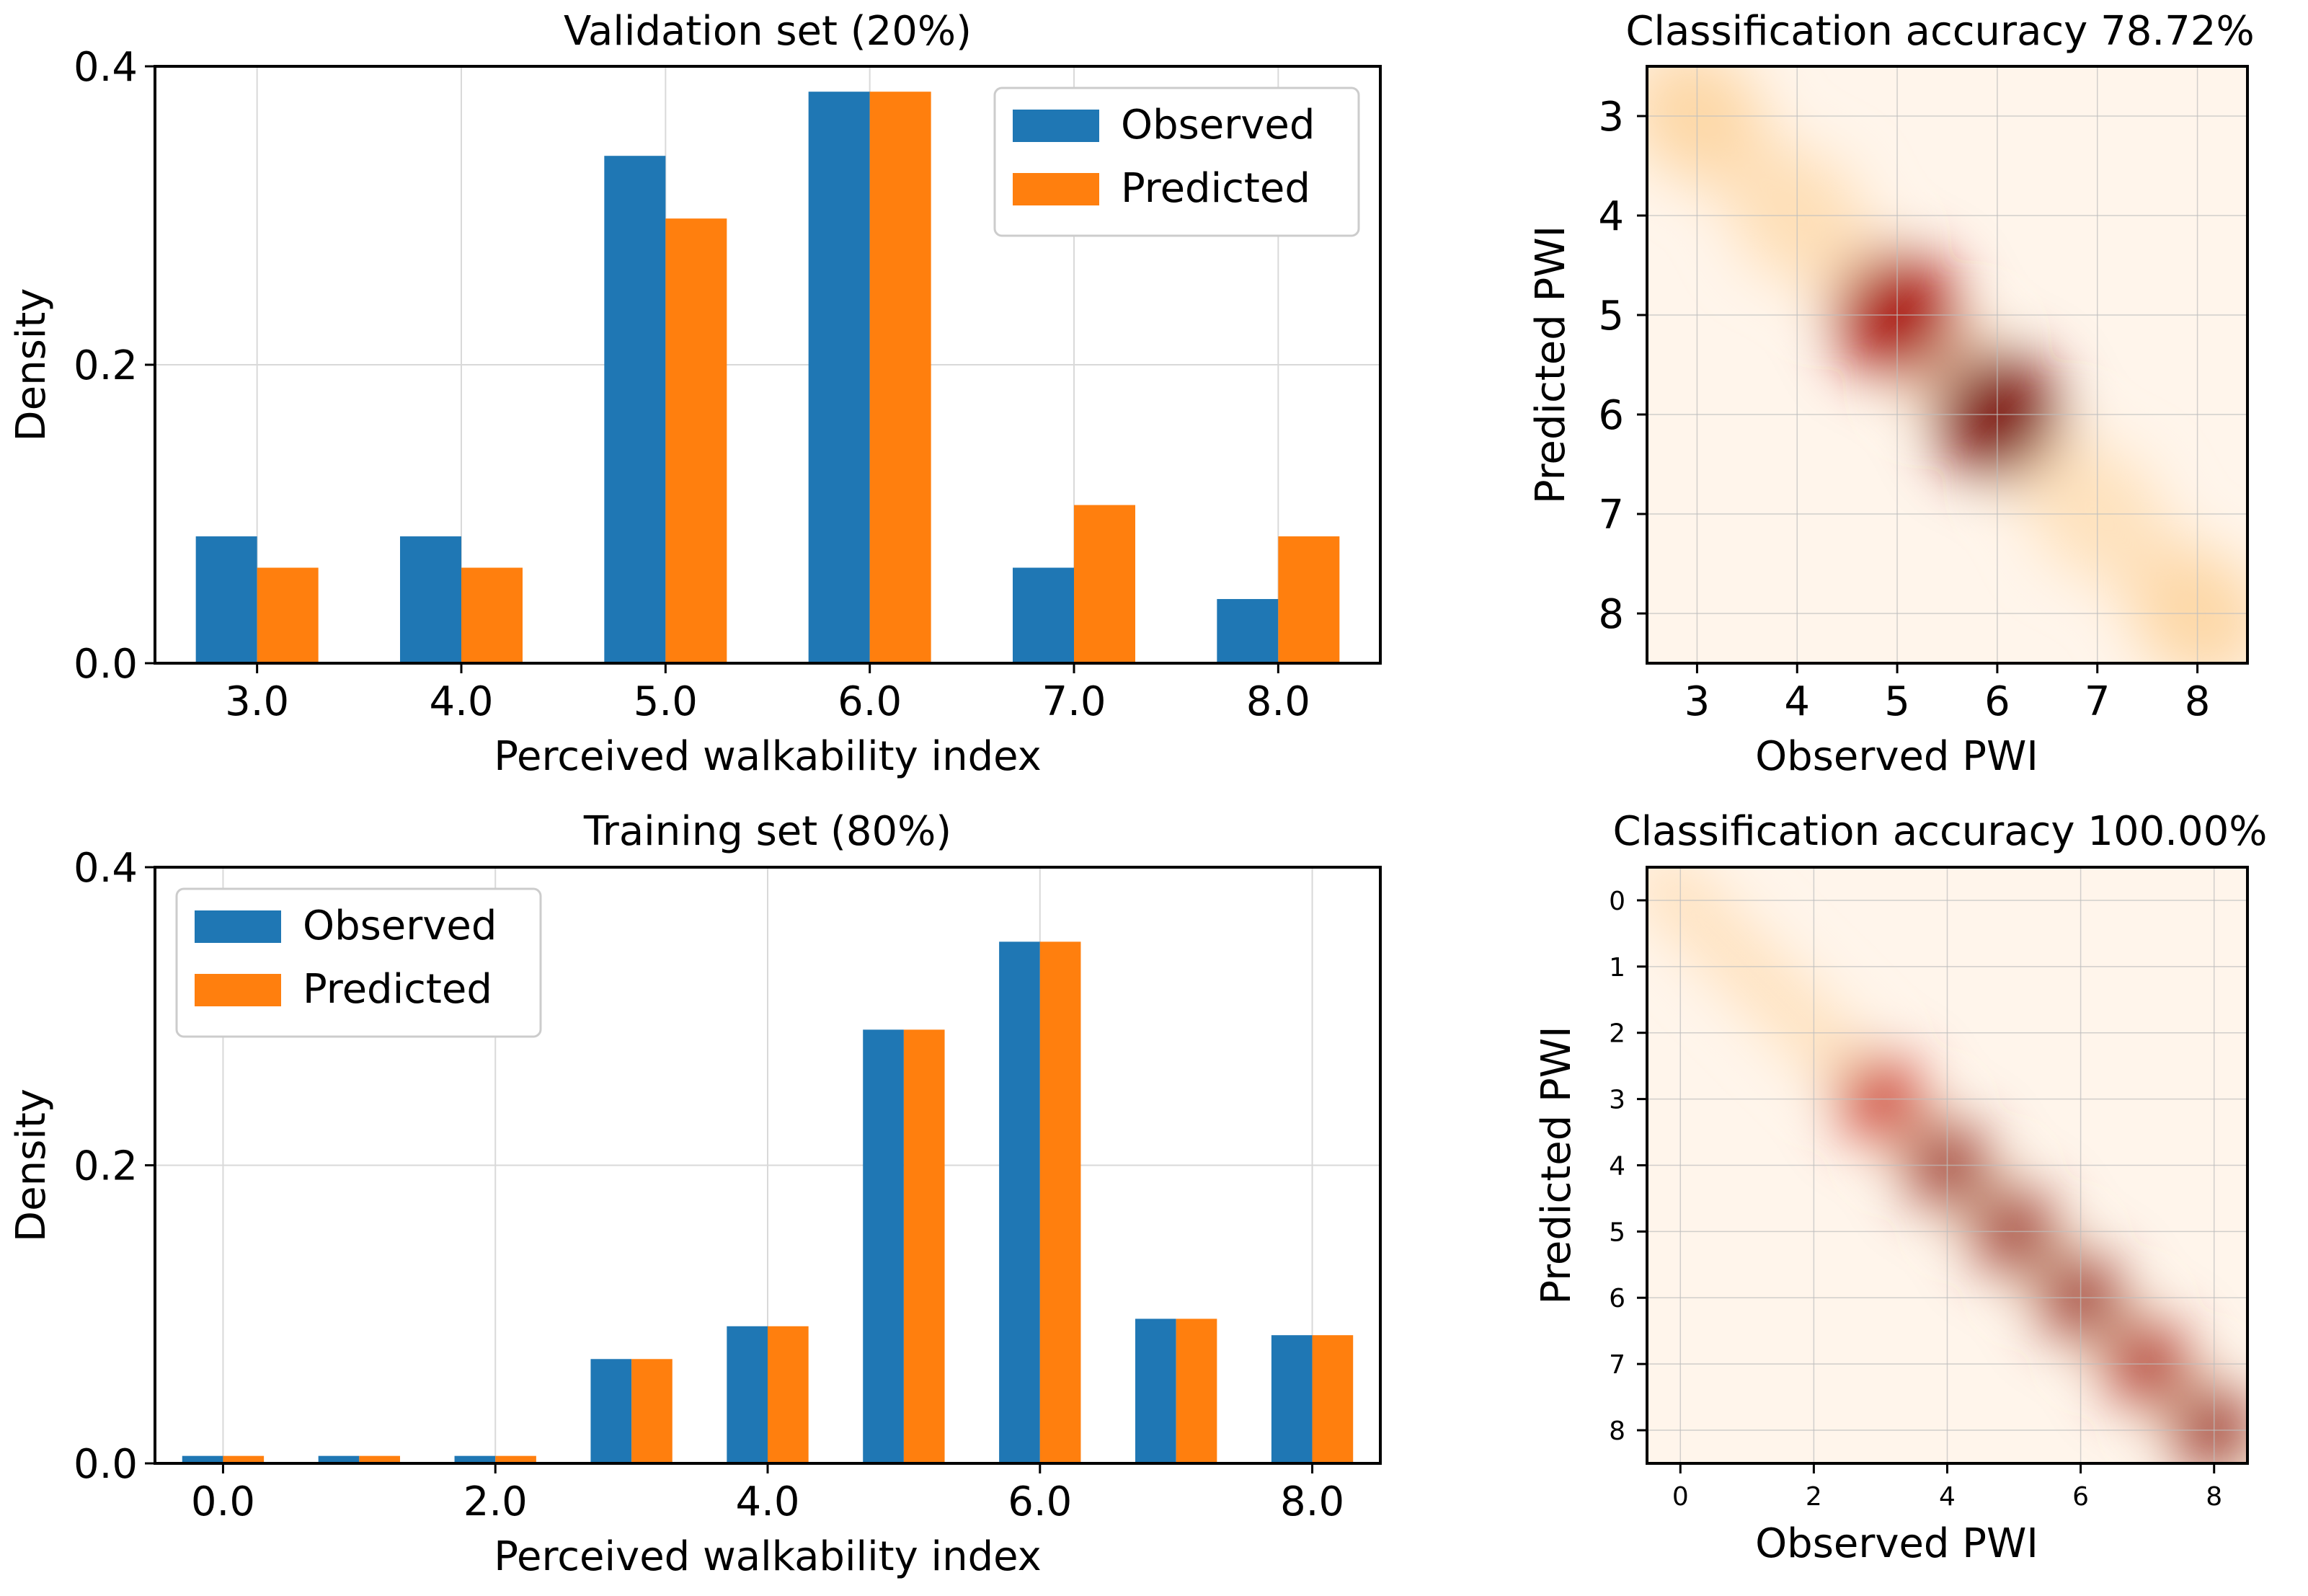  What do you see at coordinates (1997, 701) in the screenshot?
I see `x-tick-label: 6` at bounding box center [1997, 701].